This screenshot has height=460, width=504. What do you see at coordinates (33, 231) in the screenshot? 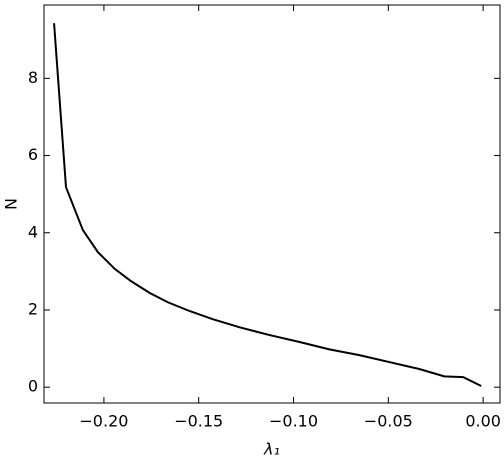
I see `y-tick-label: 4` at bounding box center [33, 231].